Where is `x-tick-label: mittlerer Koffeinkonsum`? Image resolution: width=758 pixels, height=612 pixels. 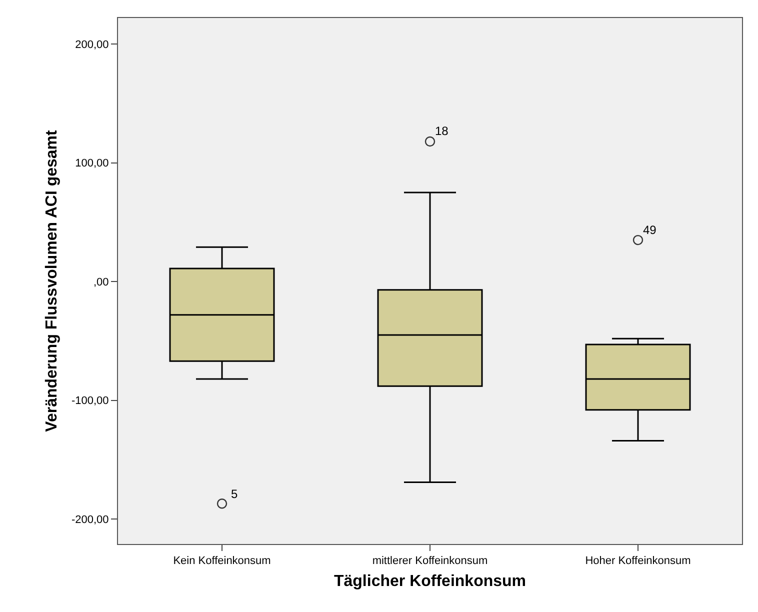 x-tick-label: mittlerer Koffeinkonsum is located at coordinates (430, 561).